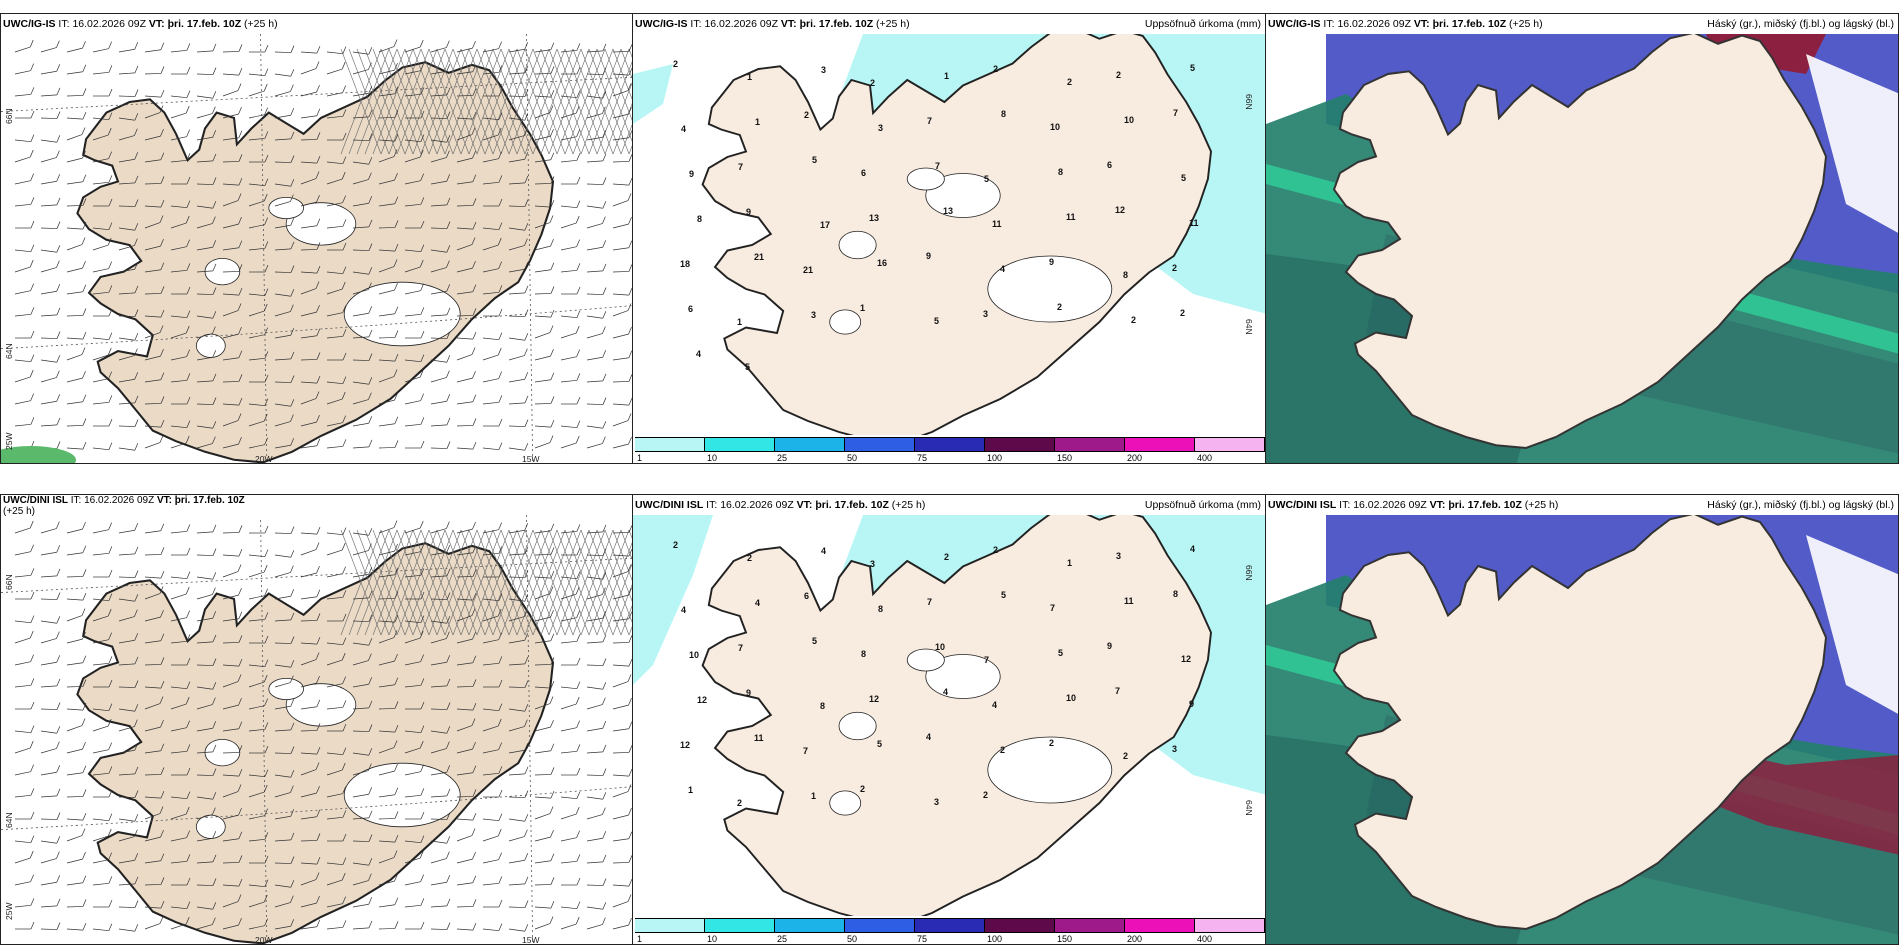 The width and height of the screenshot is (1900, 950). Describe the element at coordinates (323, 726) in the screenshot. I see `wind-barbs` at that location.